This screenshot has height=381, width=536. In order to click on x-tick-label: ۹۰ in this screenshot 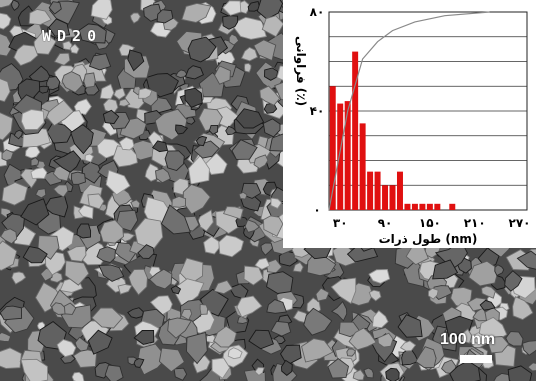, I will do `click(385, 223)`.